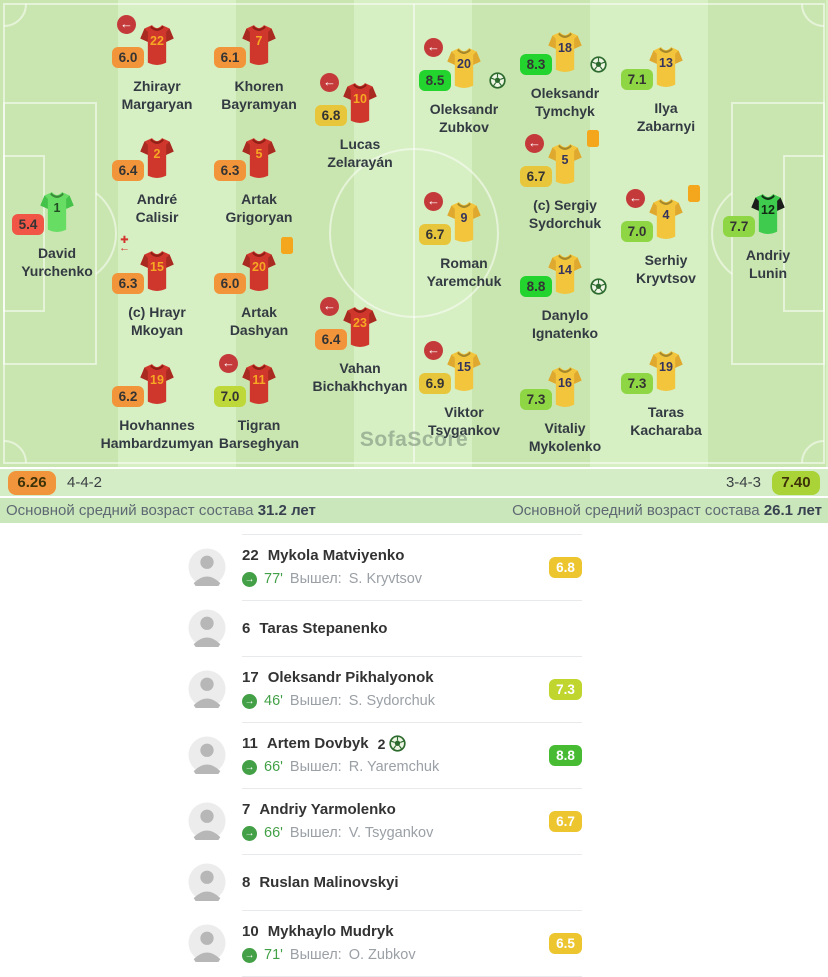 The image size is (828, 977). I want to click on substitute-rating-badge: 7.3, so click(565, 689).